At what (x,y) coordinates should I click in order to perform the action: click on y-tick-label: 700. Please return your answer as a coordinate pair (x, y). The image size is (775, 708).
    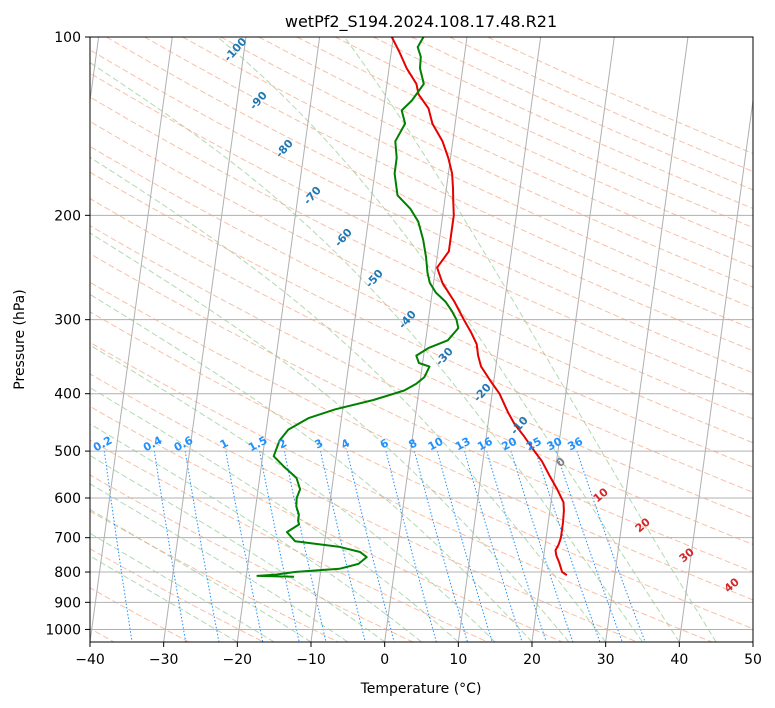
    Looking at the image, I should click on (67, 539).